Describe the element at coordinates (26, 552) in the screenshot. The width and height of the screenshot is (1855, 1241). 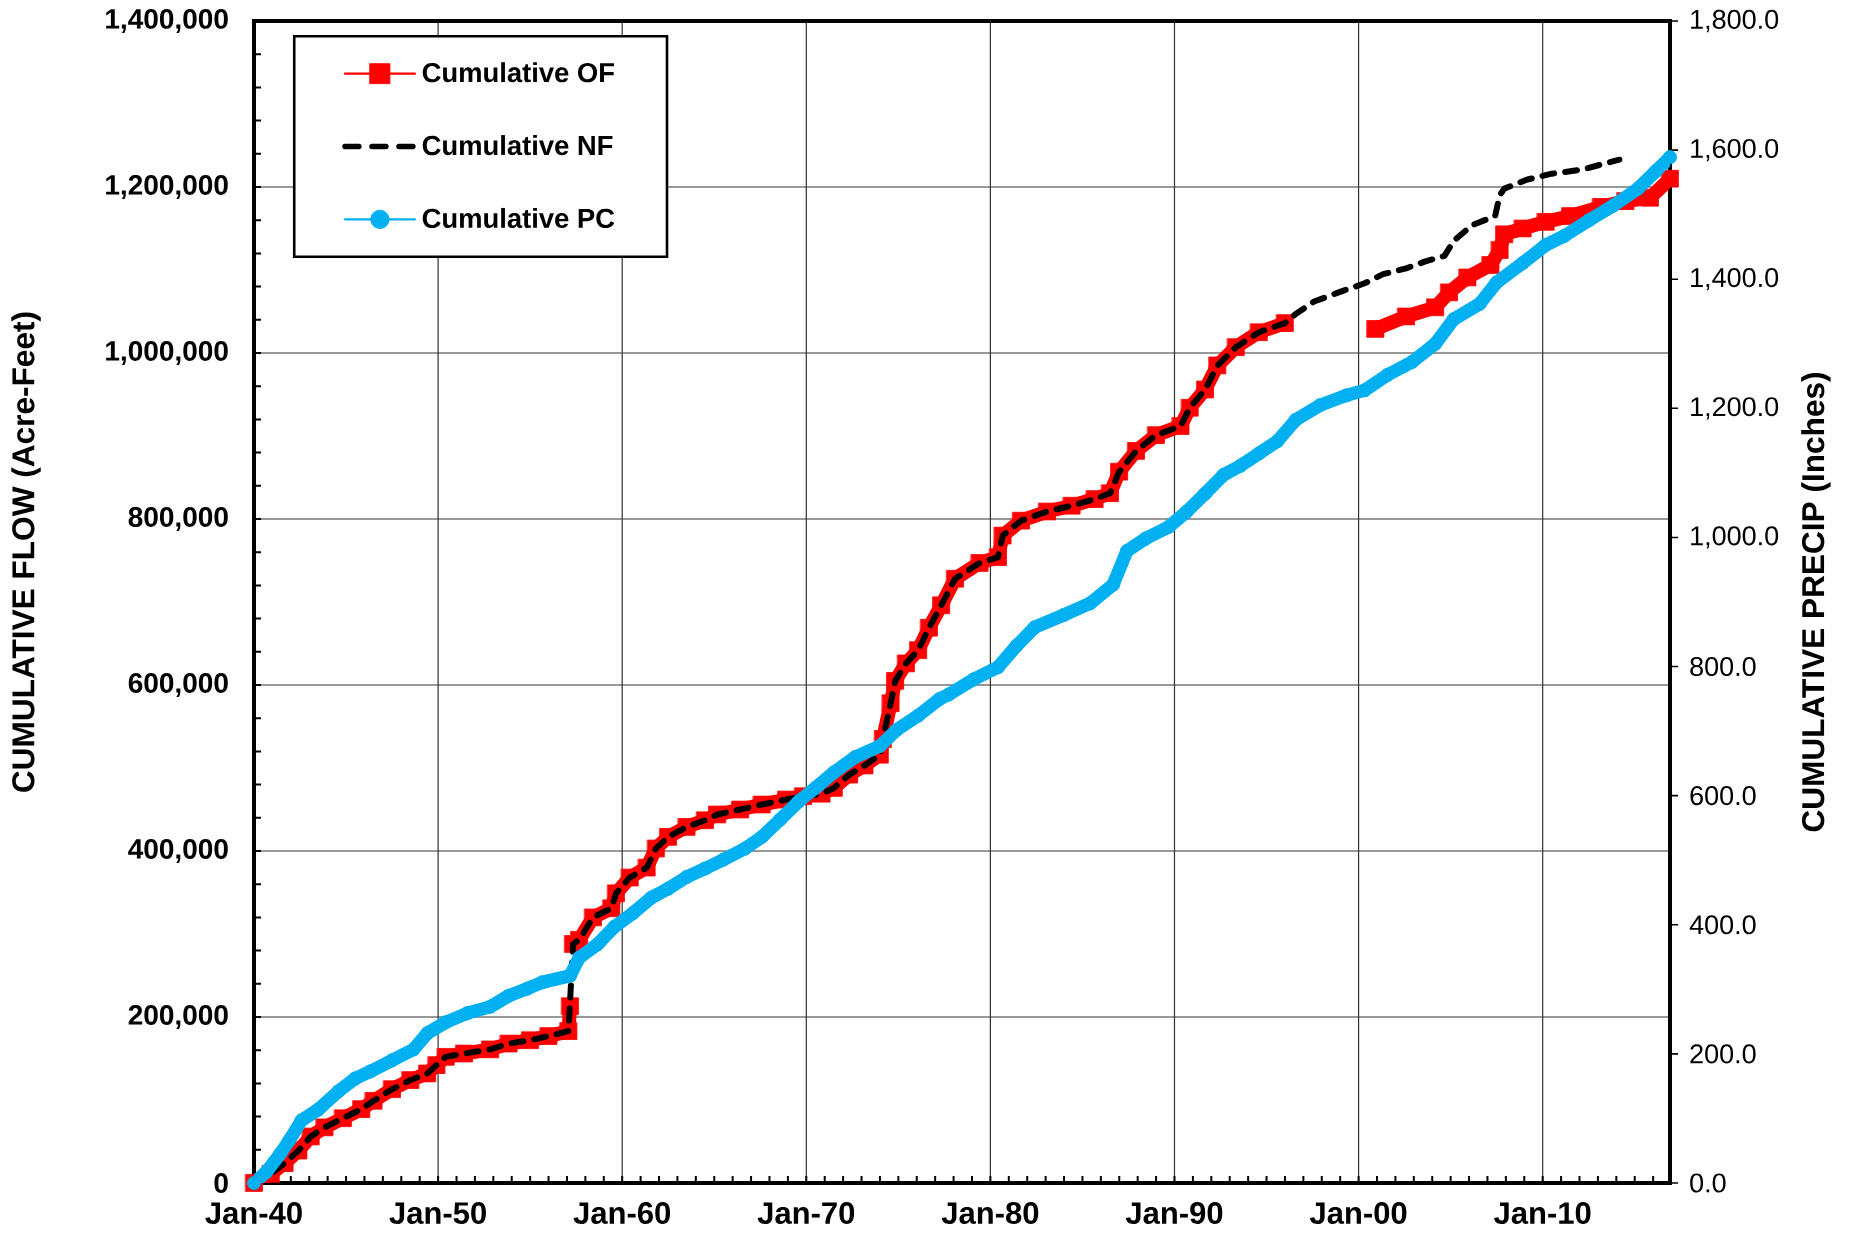
I see `y-axis-title: CUMULATIVE FLOW (Acre-Feet)` at that location.